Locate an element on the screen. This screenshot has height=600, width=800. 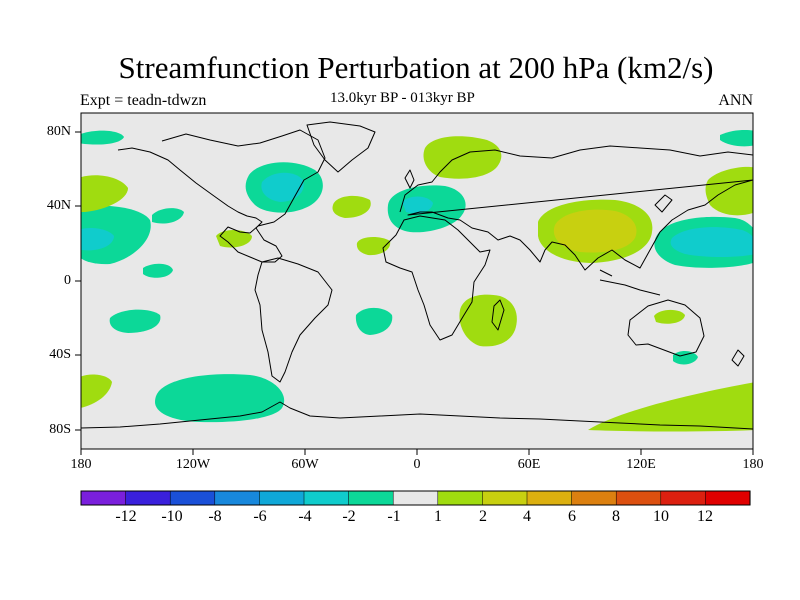
lat-tick-label: 80N is located at coordinates (58, 131).